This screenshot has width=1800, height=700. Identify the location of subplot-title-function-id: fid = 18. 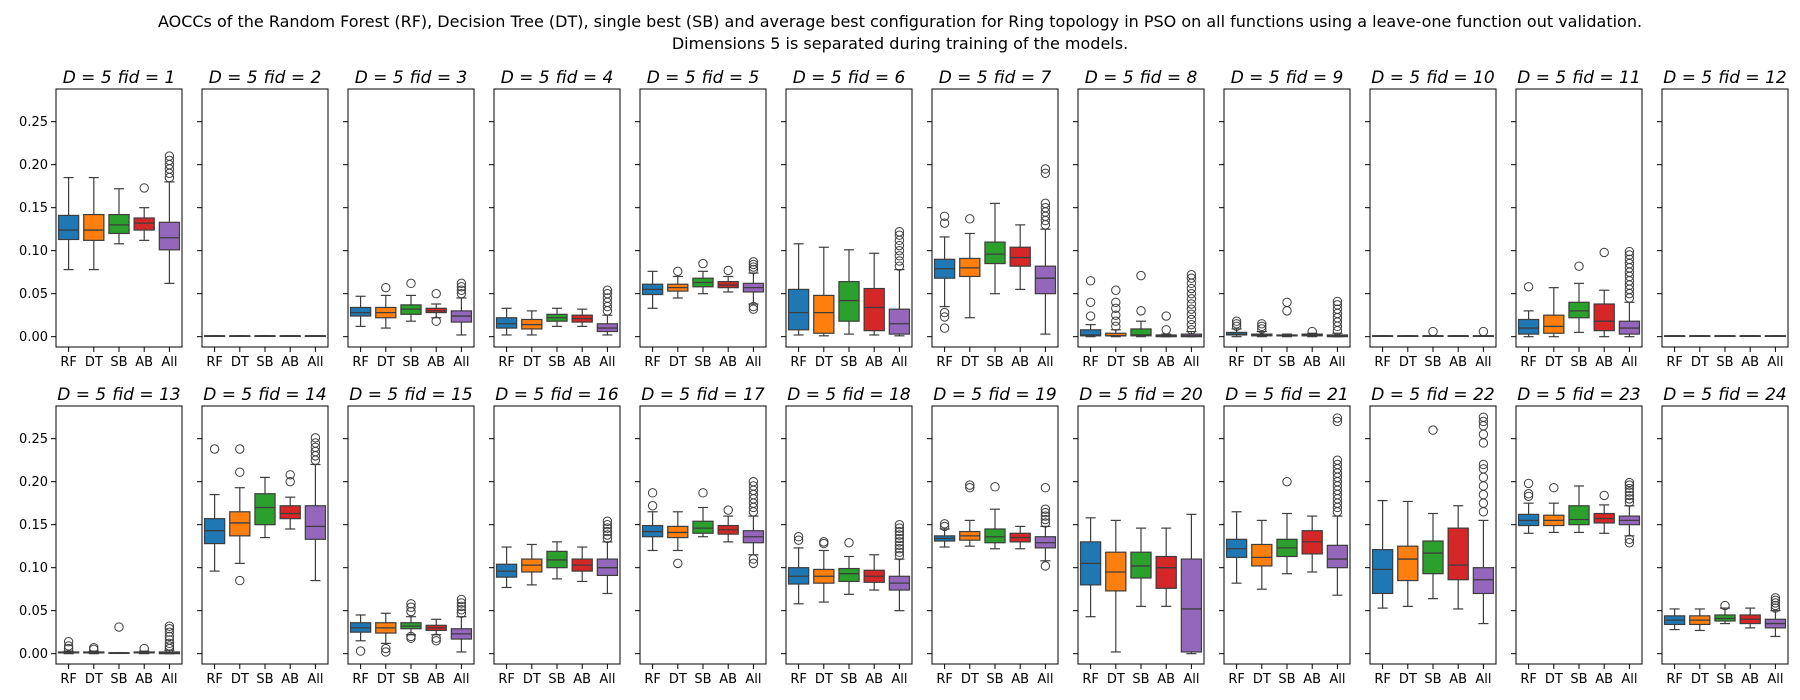
(876, 395).